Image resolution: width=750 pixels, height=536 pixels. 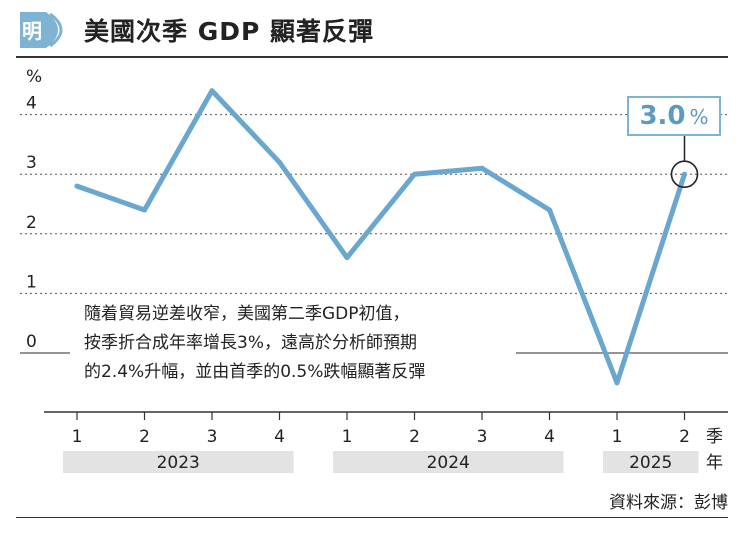 What do you see at coordinates (31, 163) in the screenshot?
I see `y-tick-label: 3` at bounding box center [31, 163].